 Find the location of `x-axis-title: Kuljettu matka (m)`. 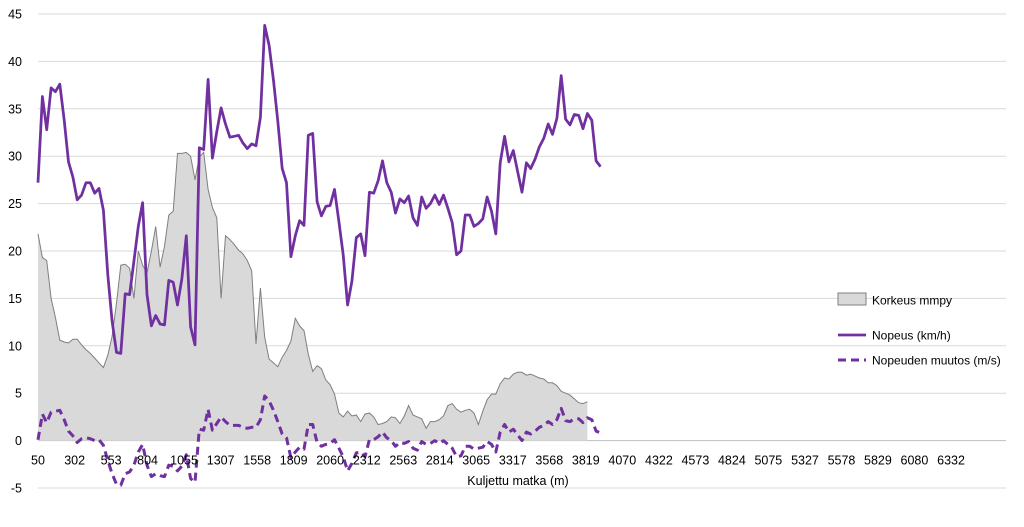

x-axis-title: Kuljettu matka (m) is located at coordinates (517, 481).